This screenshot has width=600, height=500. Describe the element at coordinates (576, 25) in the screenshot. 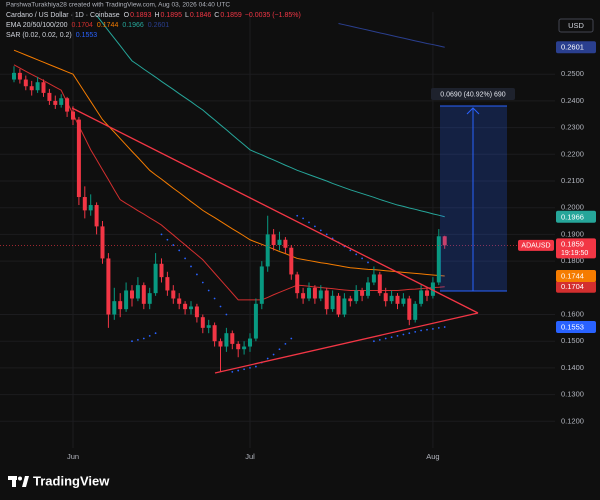

I see `currency-box` at that location.